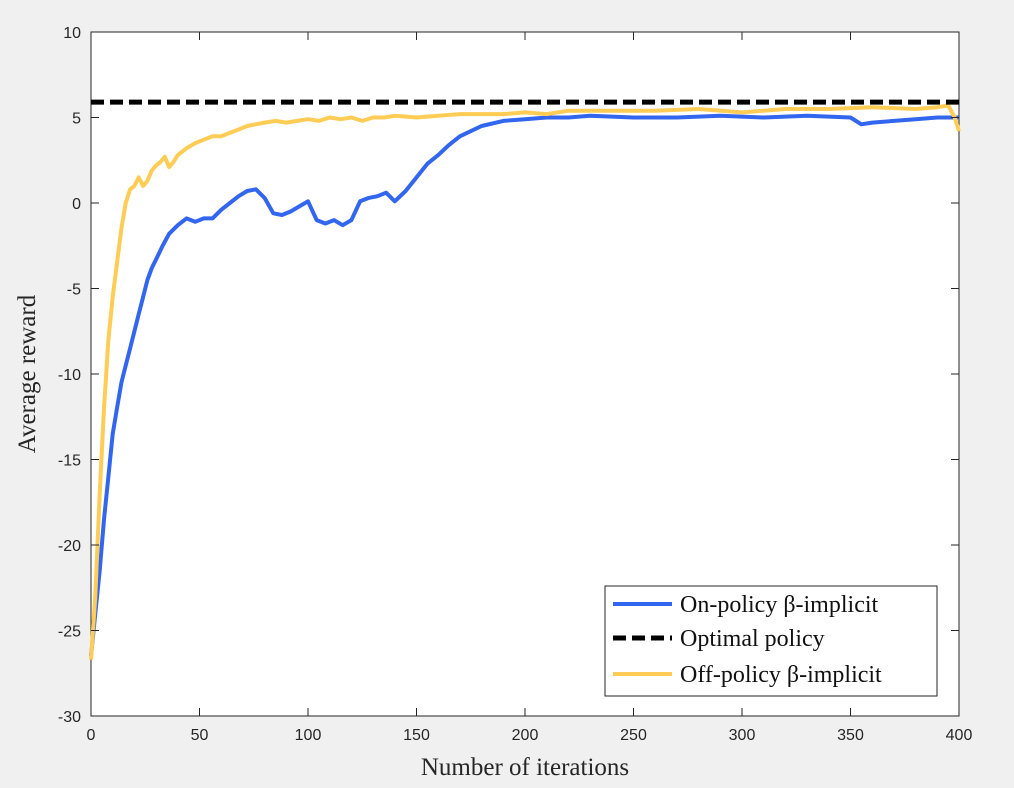 The width and height of the screenshot is (1014, 788). I want to click on y-tick-label: -10, so click(69, 375).